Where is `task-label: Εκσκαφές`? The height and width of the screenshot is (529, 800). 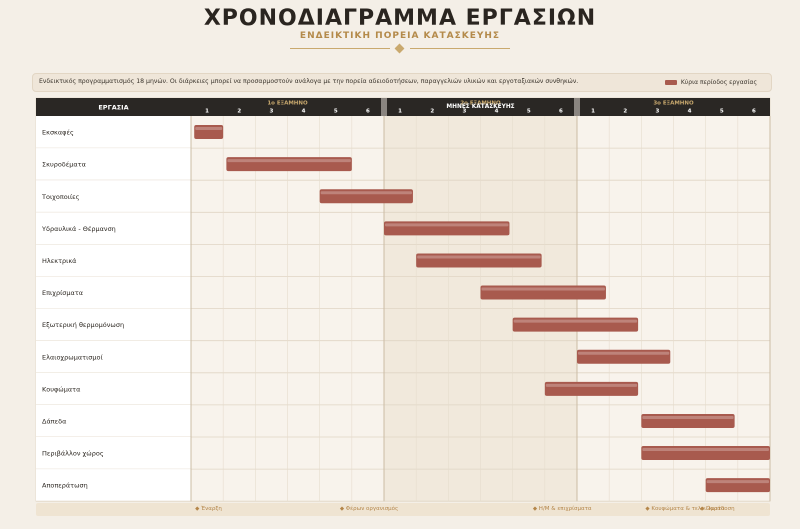
task-label: Εκσκαφές is located at coordinates (58, 133).